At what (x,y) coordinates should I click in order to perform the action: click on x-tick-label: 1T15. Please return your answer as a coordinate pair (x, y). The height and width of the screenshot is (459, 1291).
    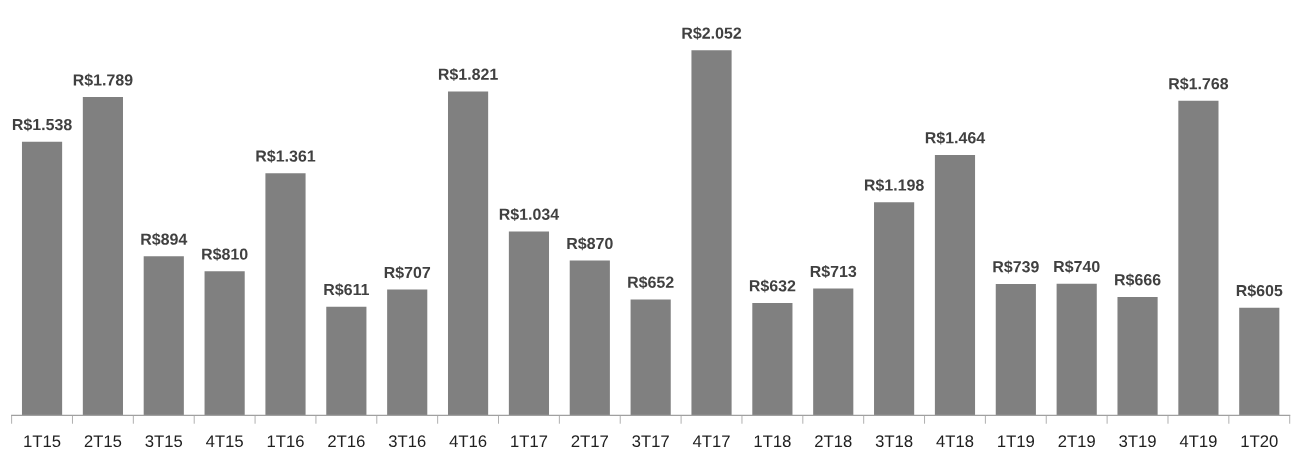
    Looking at the image, I should click on (42, 441).